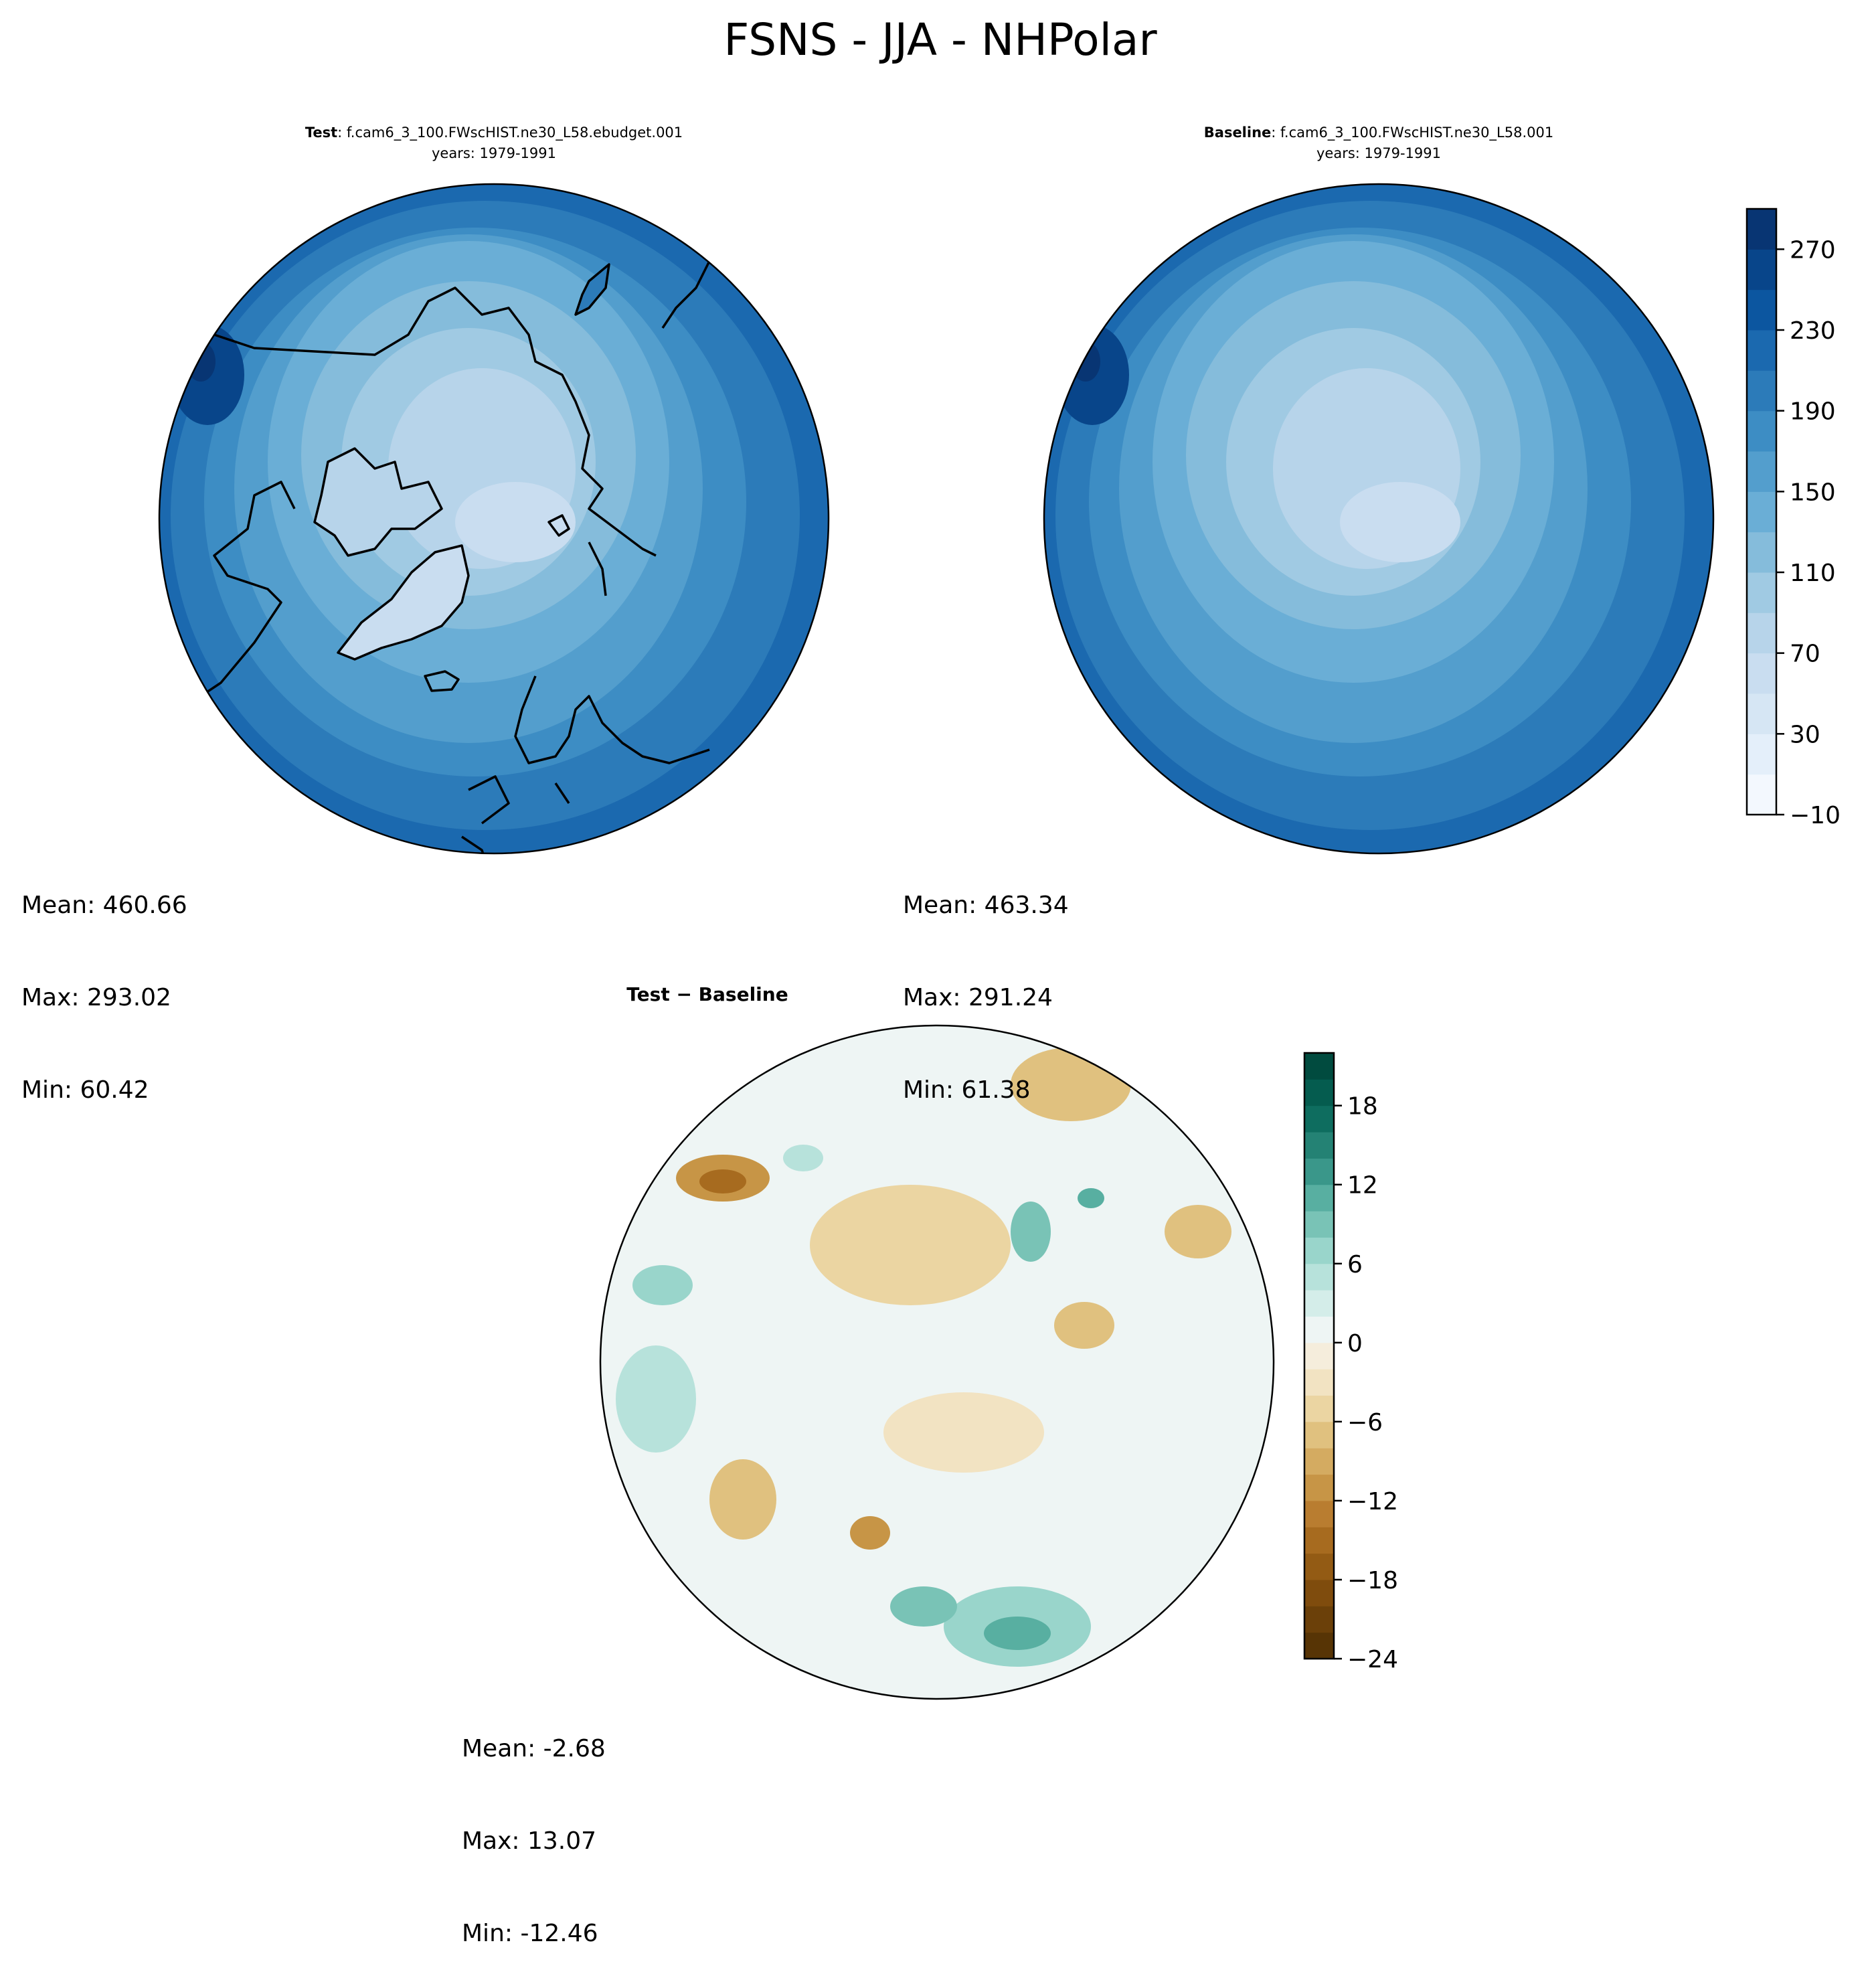  Describe the element at coordinates (592, 289) in the screenshot. I see `test-kamchatka` at that location.